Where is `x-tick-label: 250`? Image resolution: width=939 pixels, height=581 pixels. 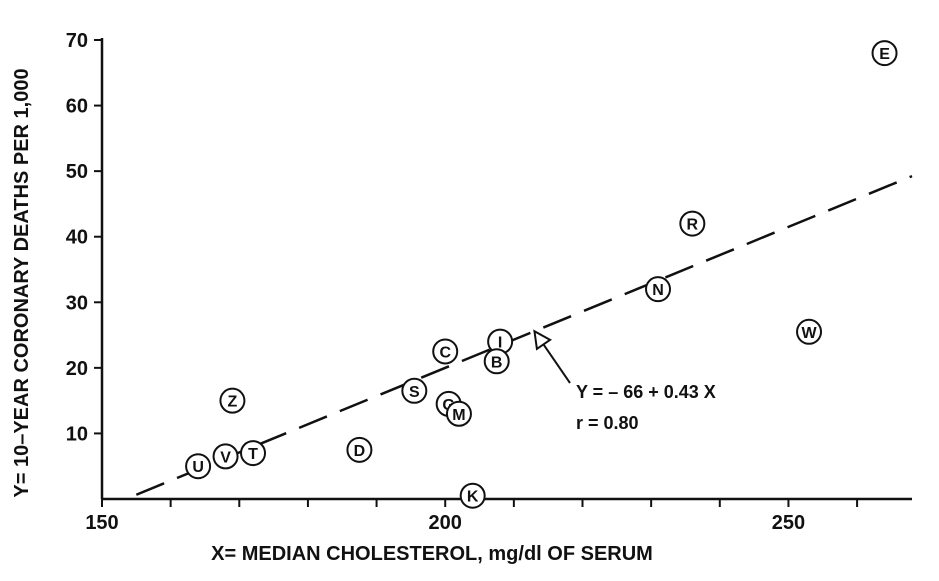
x-tick-label: 250 is located at coordinates (788, 523).